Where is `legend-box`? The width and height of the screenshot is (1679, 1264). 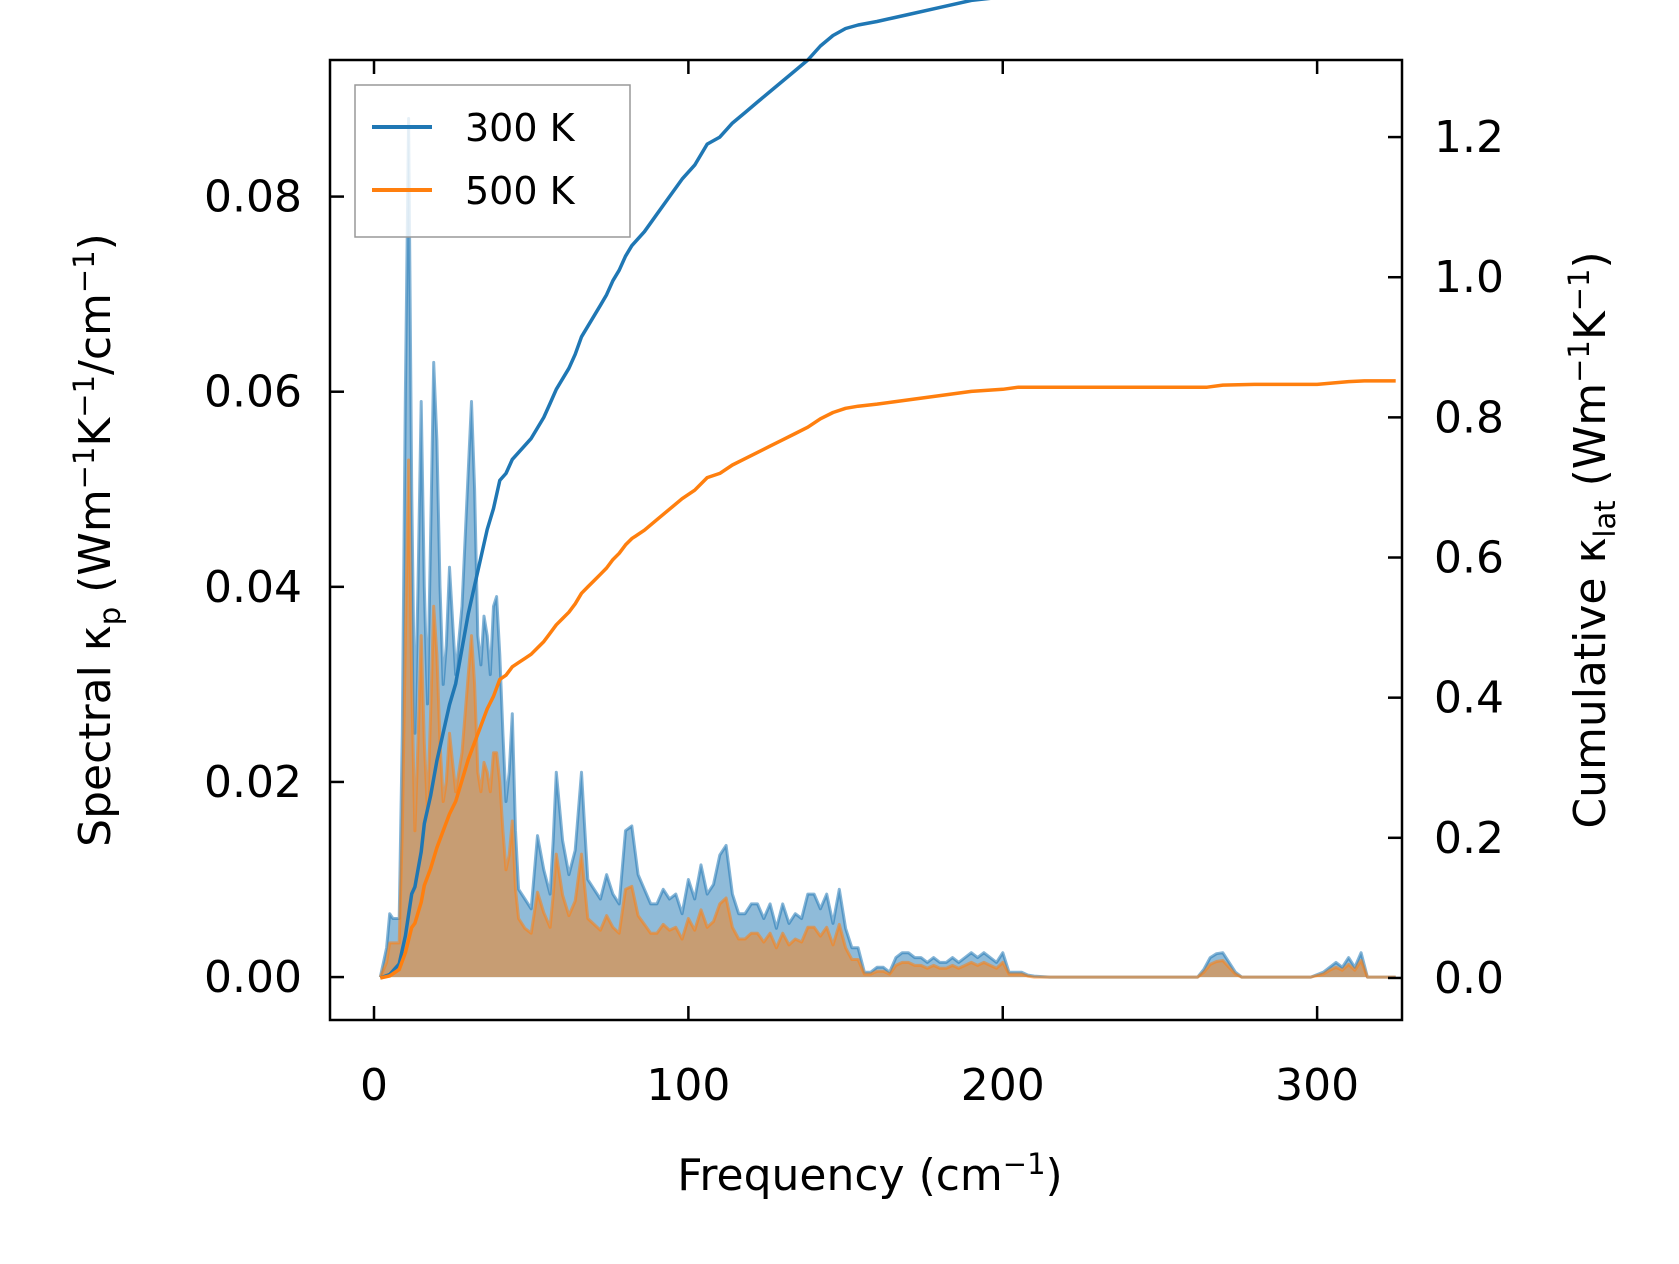
legend-box is located at coordinates (492, 161).